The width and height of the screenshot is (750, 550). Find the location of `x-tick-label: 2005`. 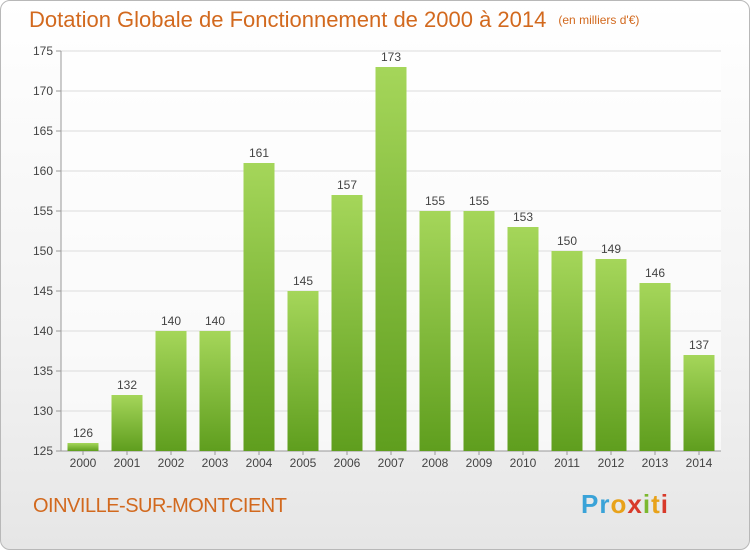

x-tick-label: 2005 is located at coordinates (303, 463).